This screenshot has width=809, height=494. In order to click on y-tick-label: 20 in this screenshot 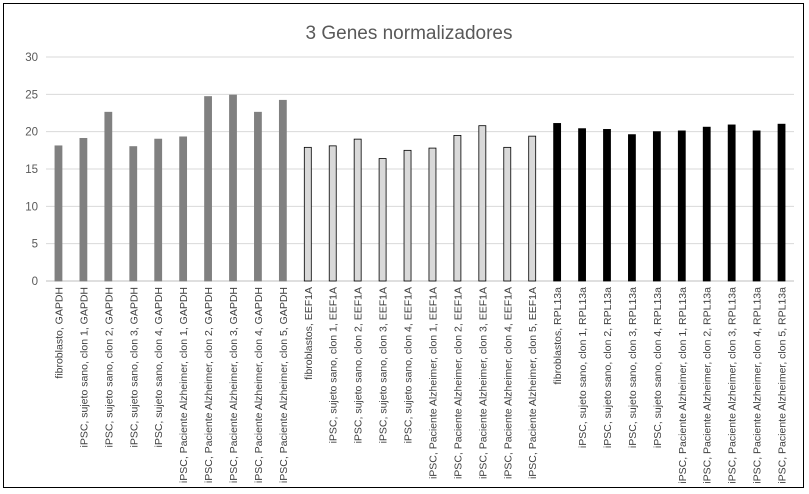, I will do `click(31, 133)`.